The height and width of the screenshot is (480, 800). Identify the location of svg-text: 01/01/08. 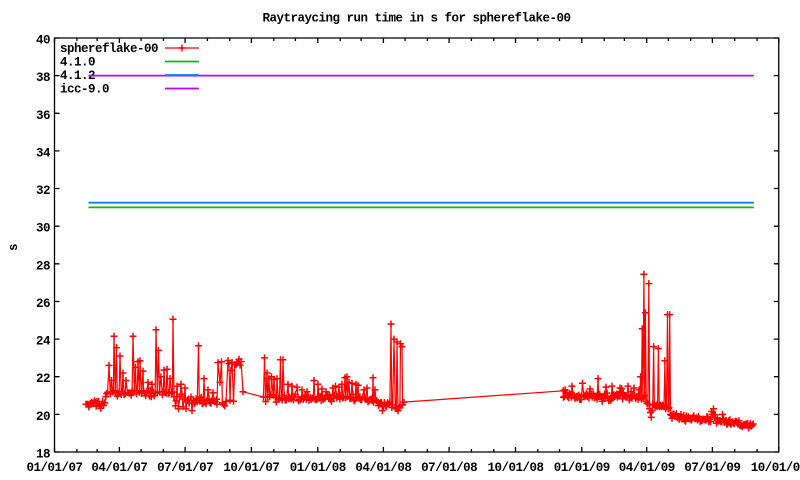
(318, 468).